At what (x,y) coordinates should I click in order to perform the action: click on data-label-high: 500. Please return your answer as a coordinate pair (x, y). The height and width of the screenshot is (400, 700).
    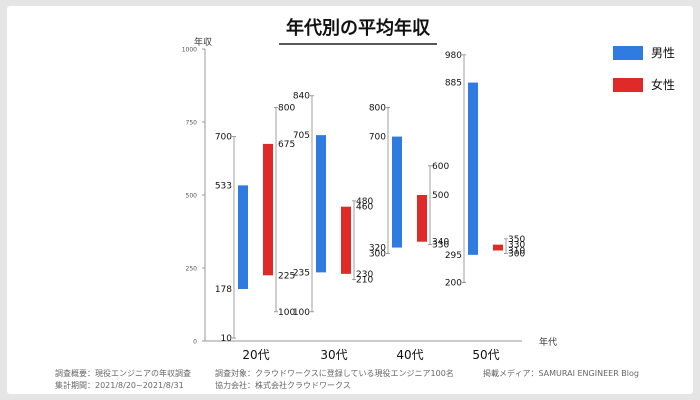
    Looking at the image, I should click on (440, 196).